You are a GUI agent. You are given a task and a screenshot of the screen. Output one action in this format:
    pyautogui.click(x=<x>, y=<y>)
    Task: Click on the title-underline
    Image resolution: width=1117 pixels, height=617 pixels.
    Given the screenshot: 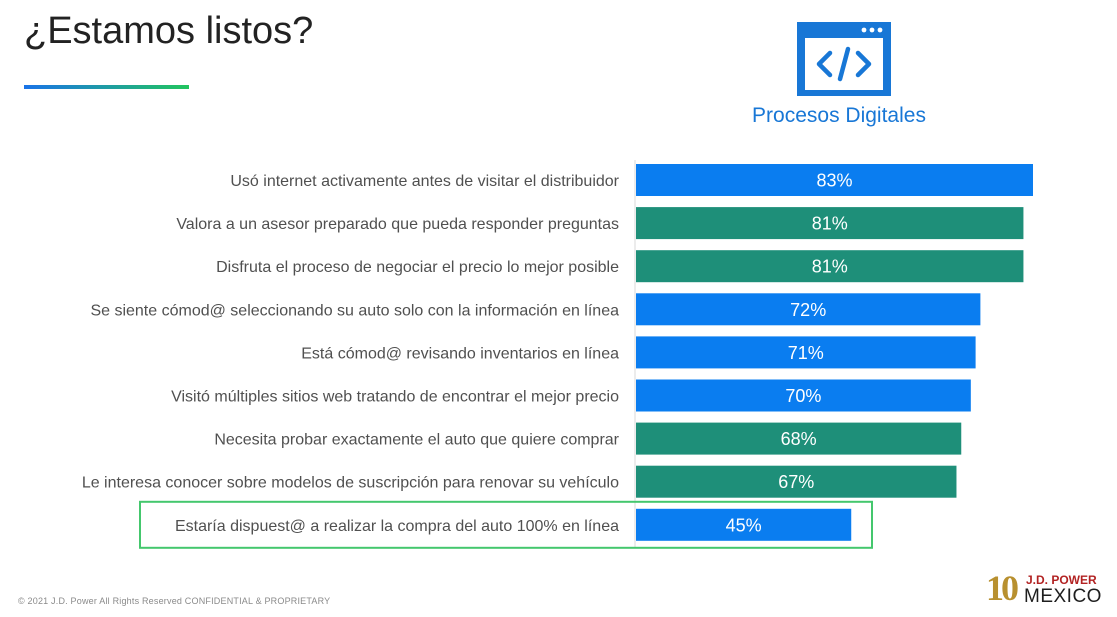 What is the action you would take?
    pyautogui.click(x=106, y=87)
    